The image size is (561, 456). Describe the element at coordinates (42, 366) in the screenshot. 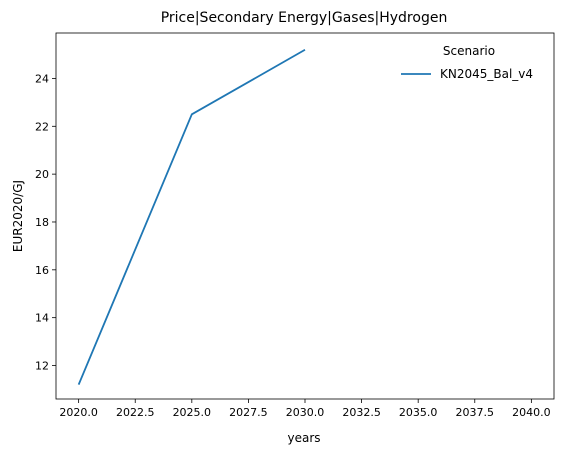

I see `y-tick-label: 12` at that location.